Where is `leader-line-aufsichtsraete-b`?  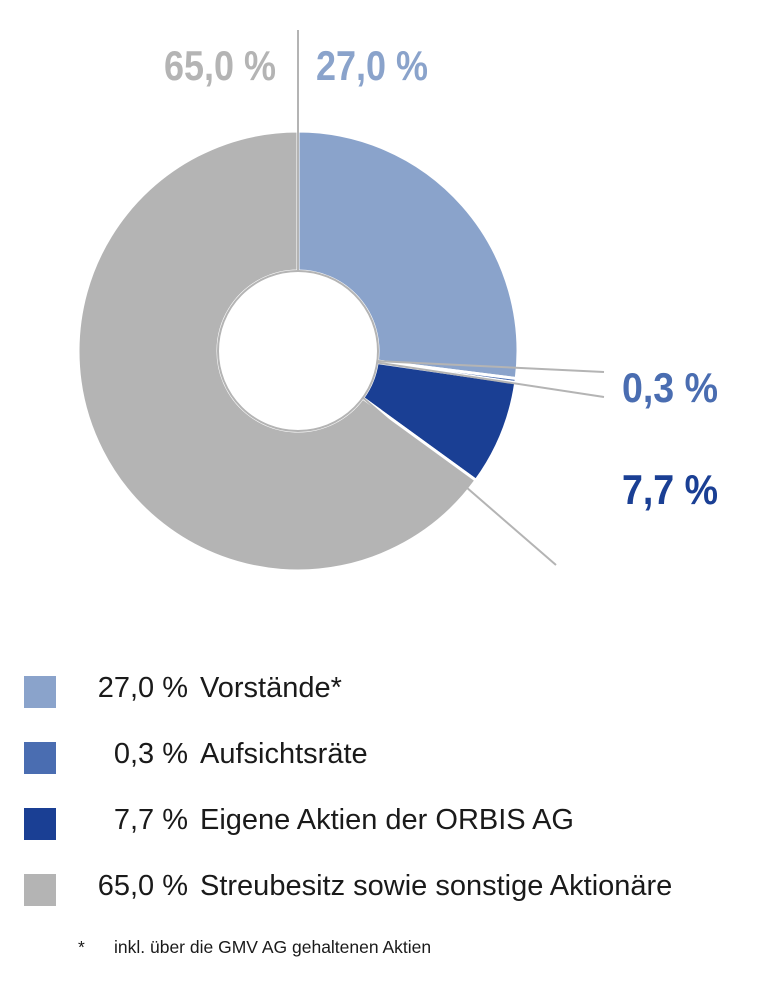
leader-line-aufsichtsraete-b is located at coordinates (491, 379).